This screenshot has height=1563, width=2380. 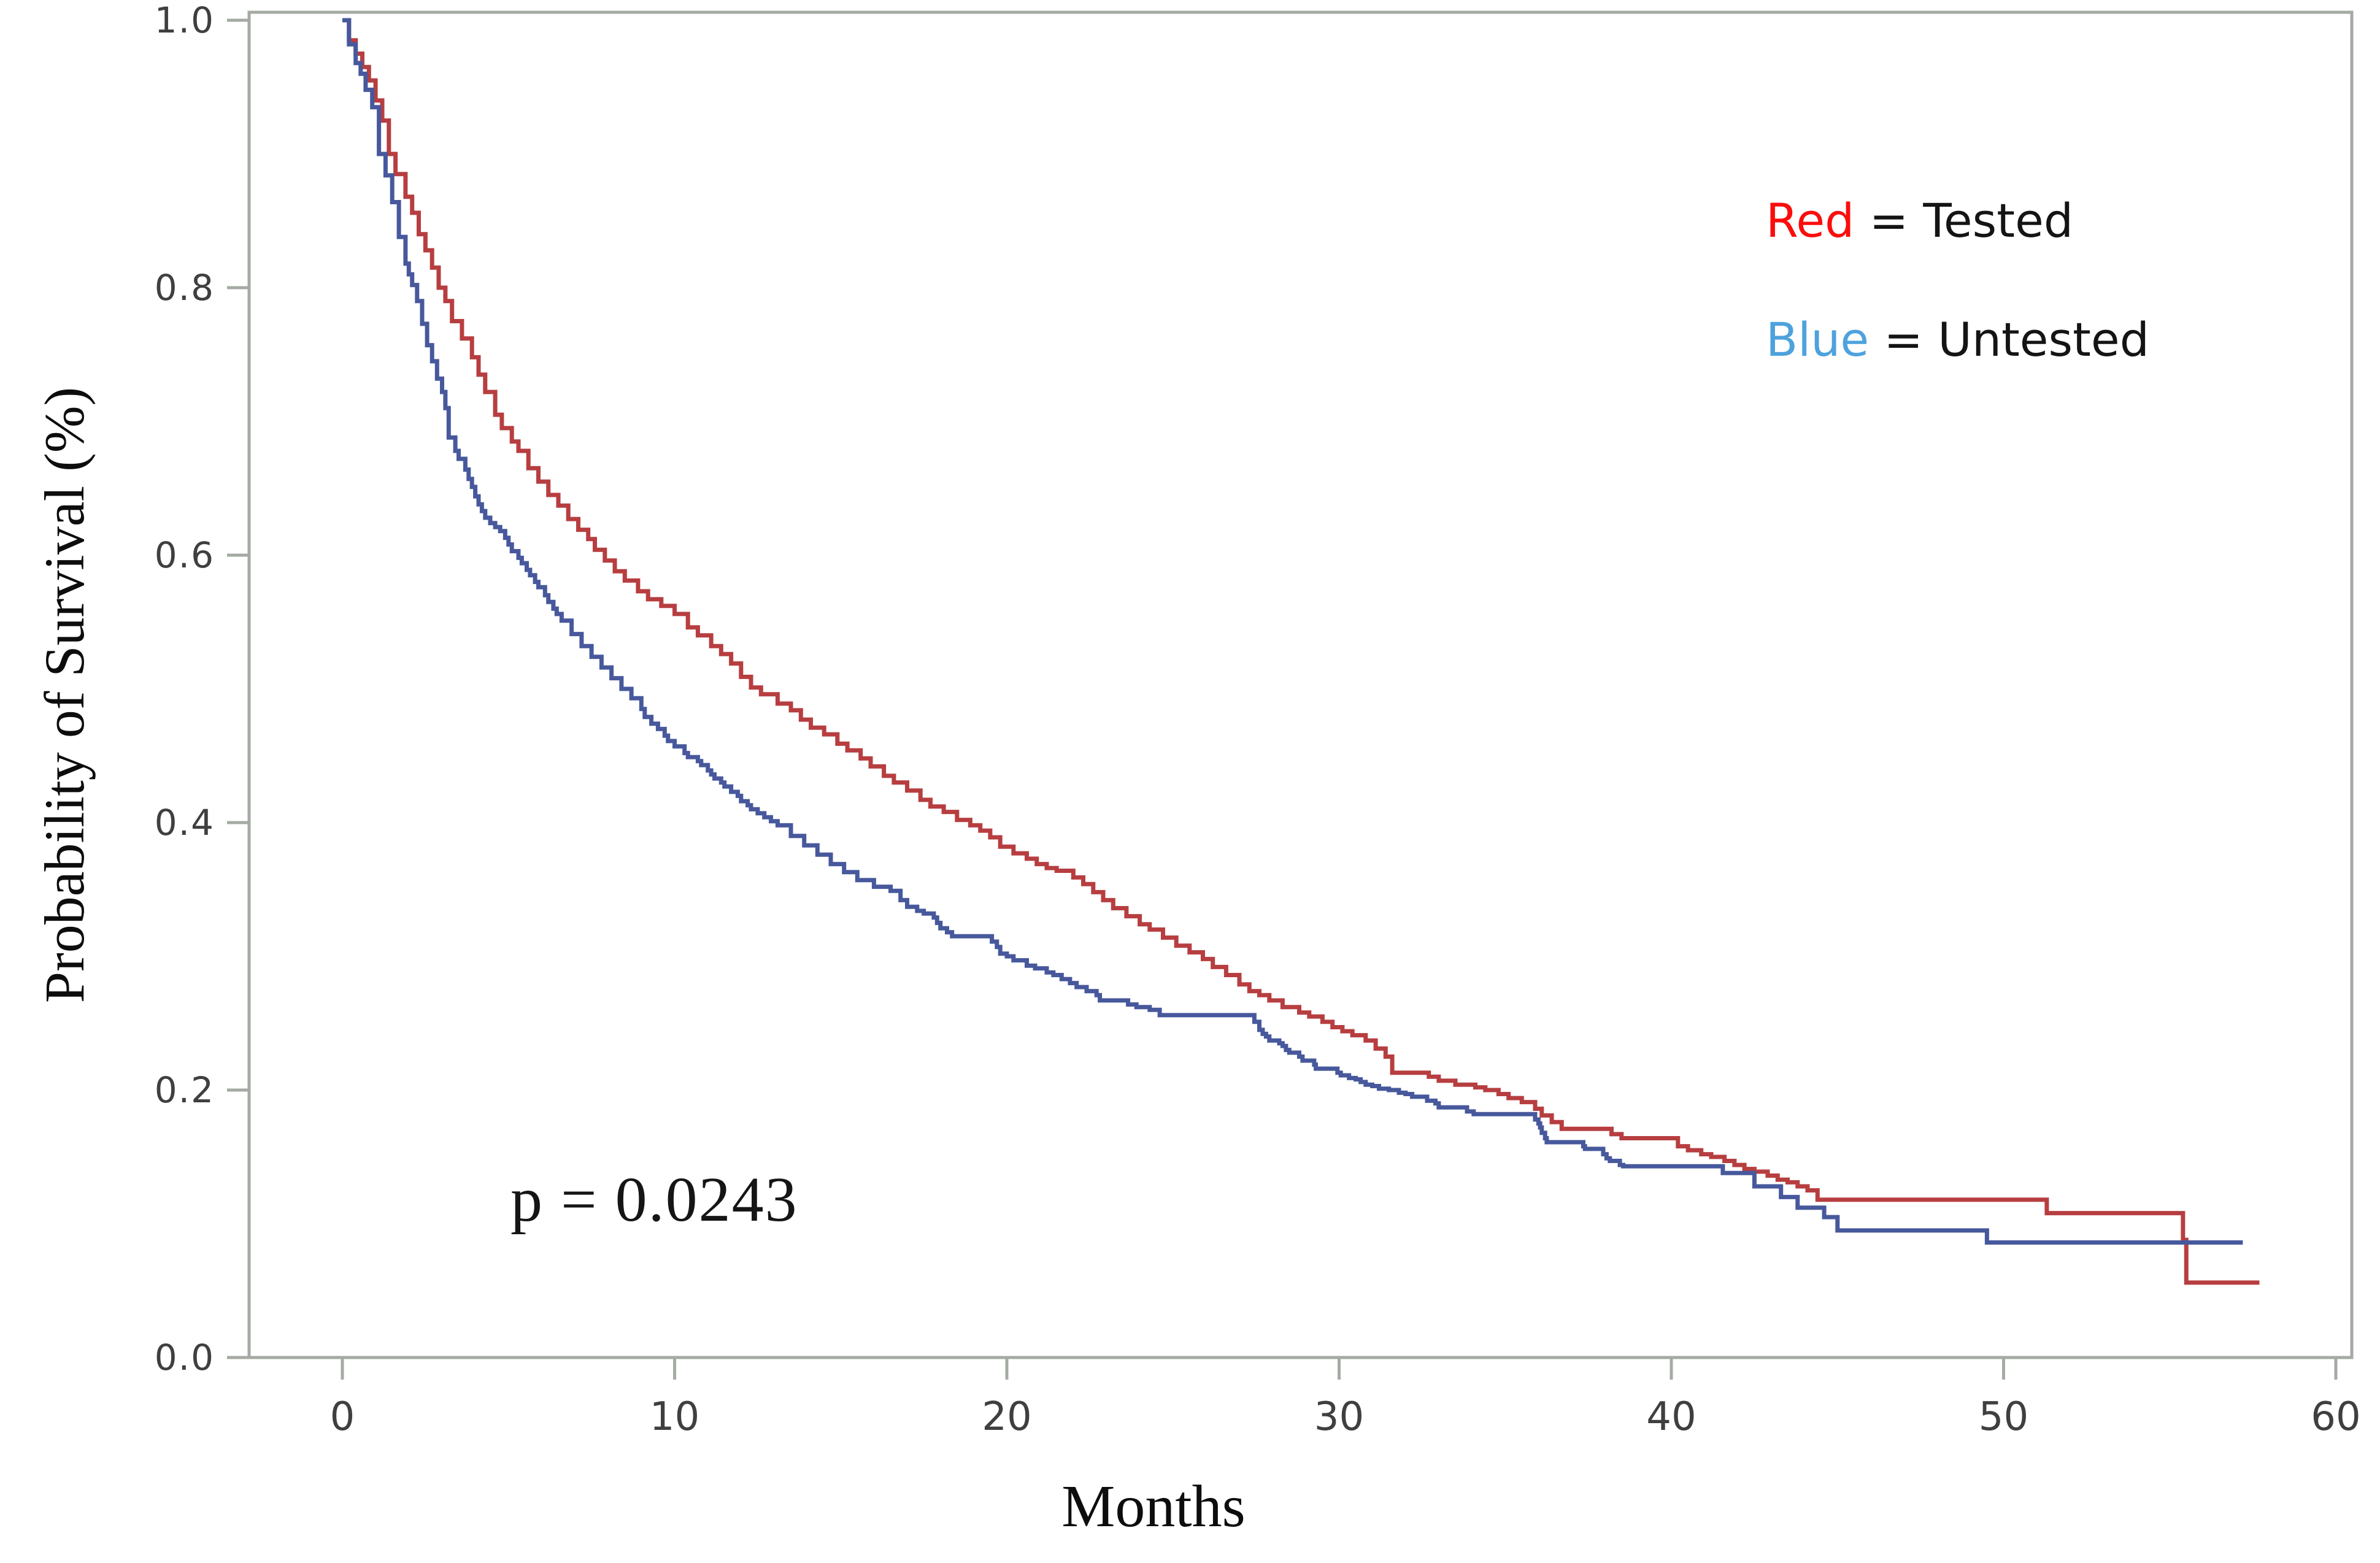 What do you see at coordinates (184, 1090) in the screenshot?
I see `y-tick-label: 0.2` at bounding box center [184, 1090].